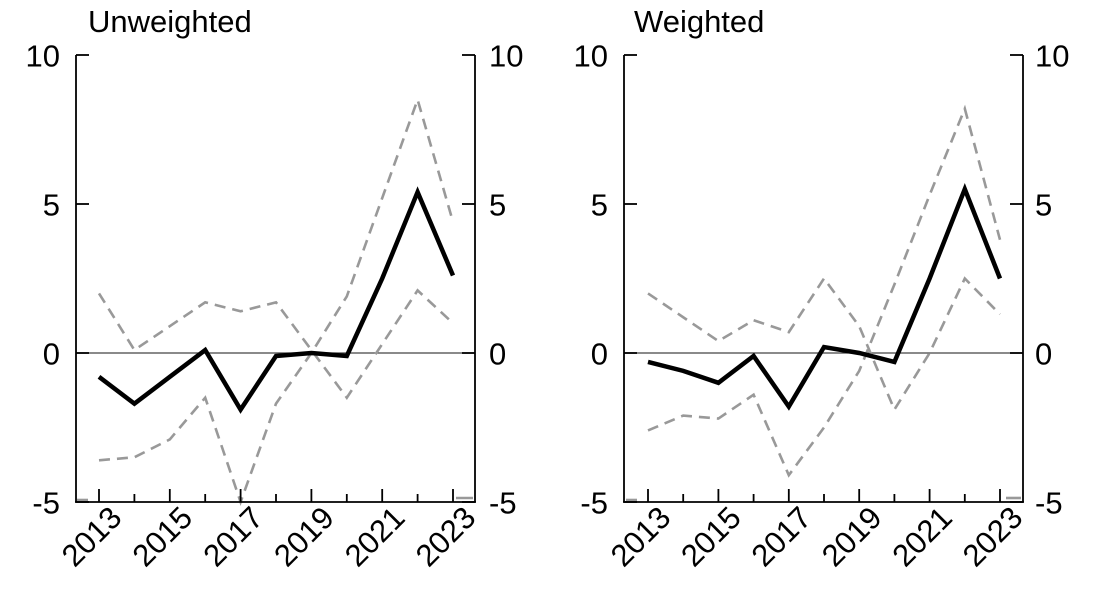 Image resolution: width=1100 pixels, height=592 pixels. What do you see at coordinates (699, 21) in the screenshot?
I see `panel-title: Weighted` at bounding box center [699, 21].